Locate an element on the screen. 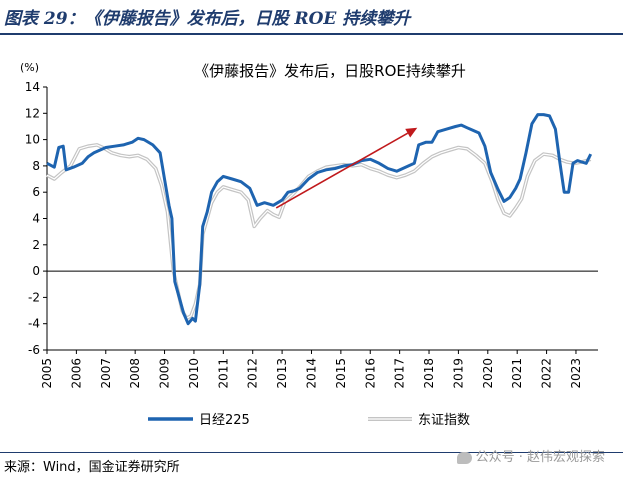 The width and height of the screenshot is (623, 478). x-tick-label: 2013 is located at coordinates (282, 373).